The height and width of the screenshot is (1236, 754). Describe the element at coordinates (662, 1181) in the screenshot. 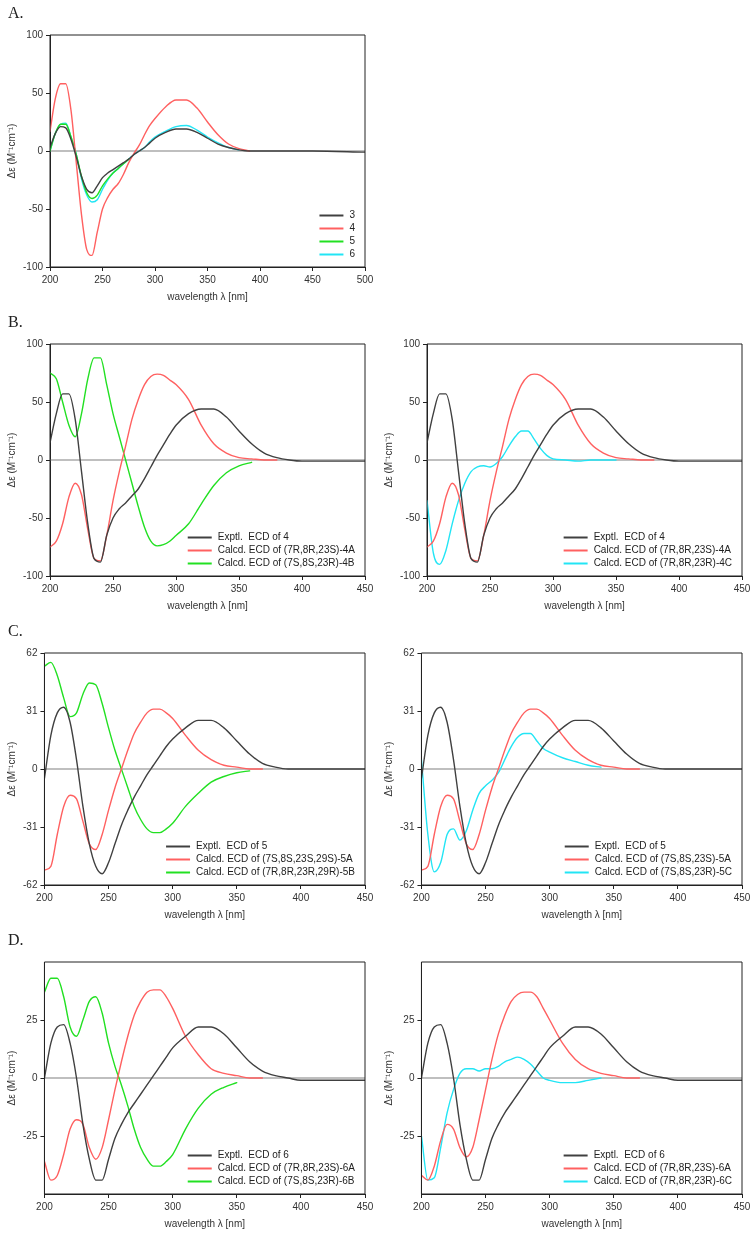

I see `legend-label: Calcd. ECD of (7R,8R,23R)-6C` at that location.